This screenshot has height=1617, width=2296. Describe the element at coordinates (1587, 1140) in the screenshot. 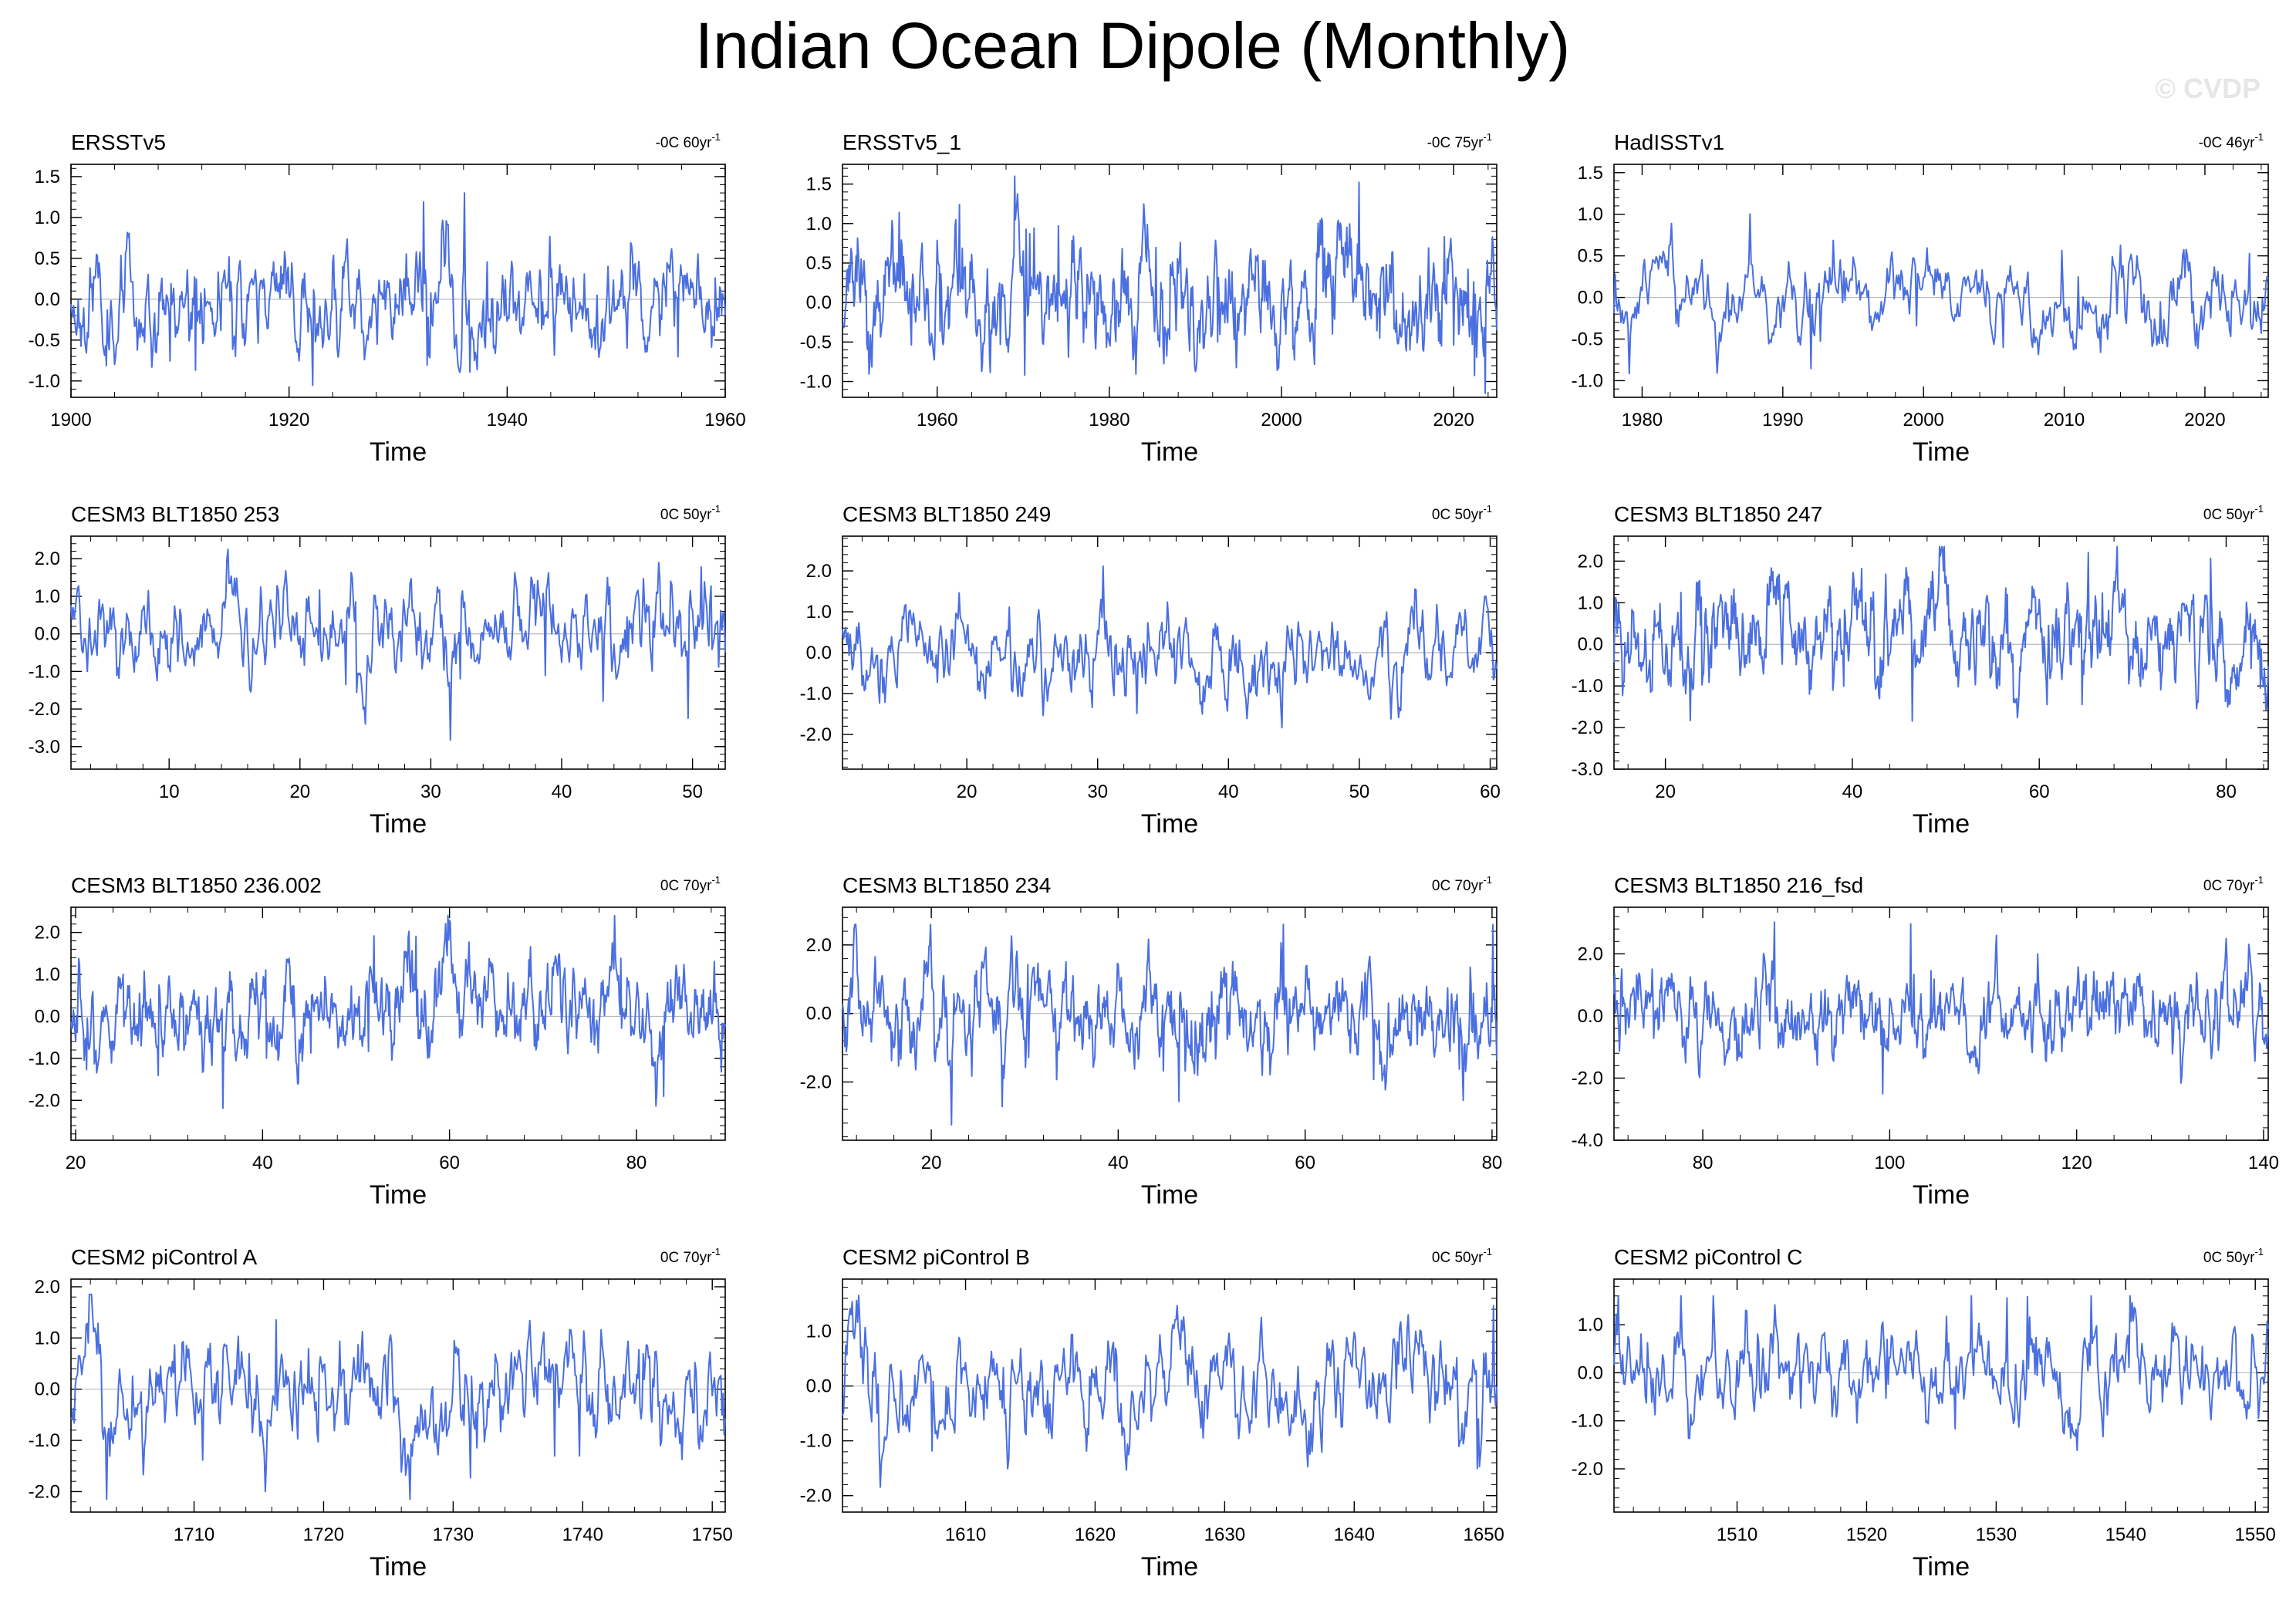

I see `y-tick-label: -4.0` at that location.